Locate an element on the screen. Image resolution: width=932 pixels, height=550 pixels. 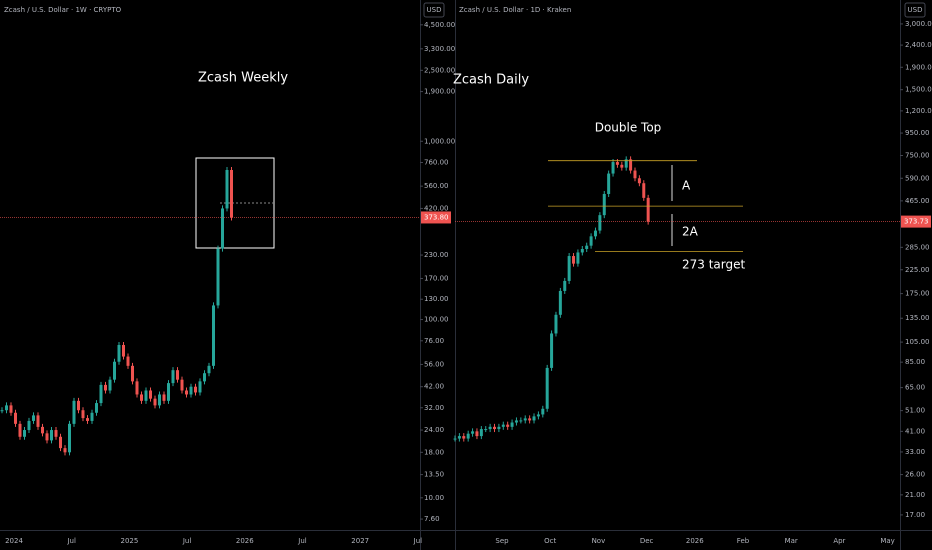
y-tick-label: 56.00 is located at coordinates (434, 364).